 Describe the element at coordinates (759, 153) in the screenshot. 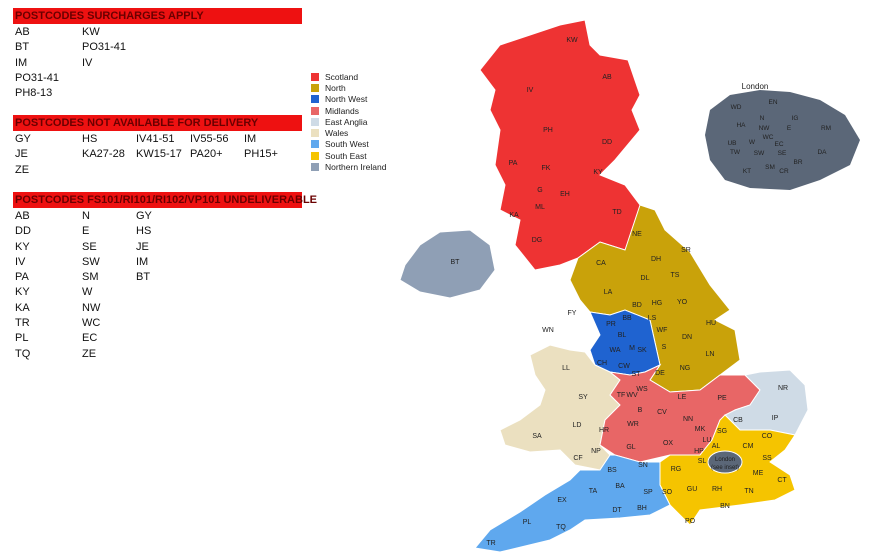

I see `london-postcode-label: SW` at that location.